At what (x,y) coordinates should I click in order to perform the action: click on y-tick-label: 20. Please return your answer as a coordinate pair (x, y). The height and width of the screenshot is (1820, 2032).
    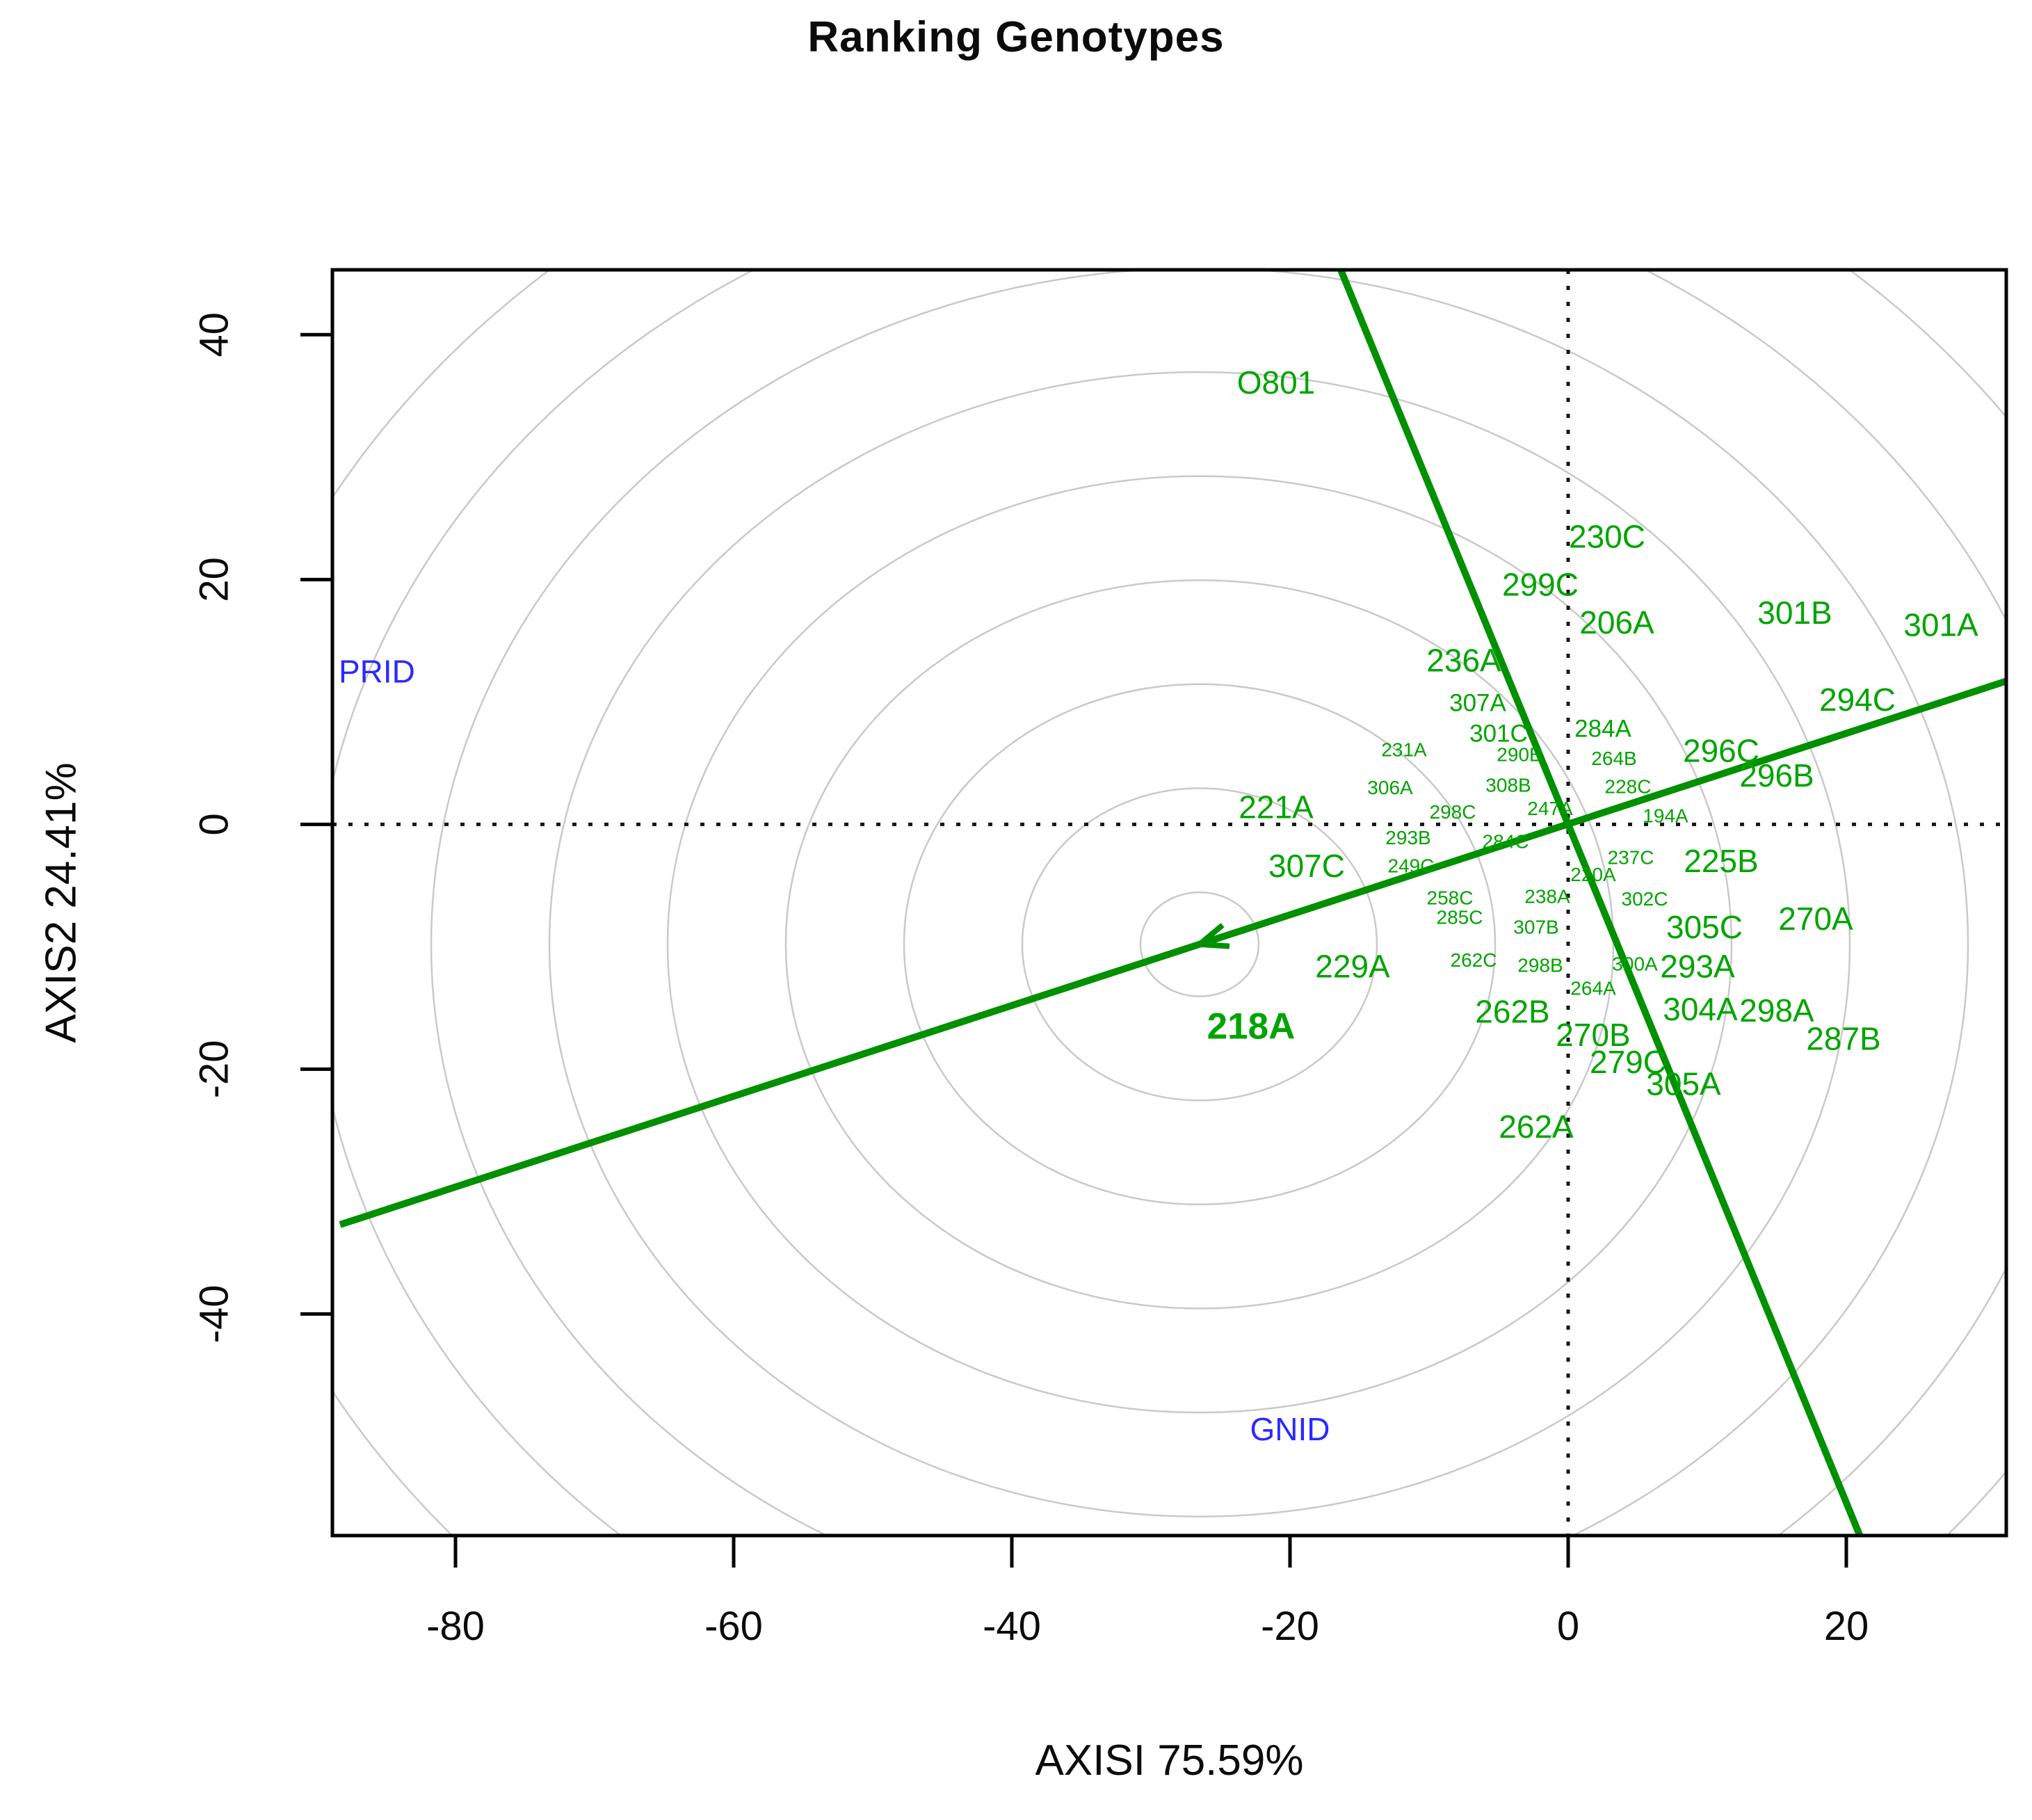
    Looking at the image, I should click on (214, 579).